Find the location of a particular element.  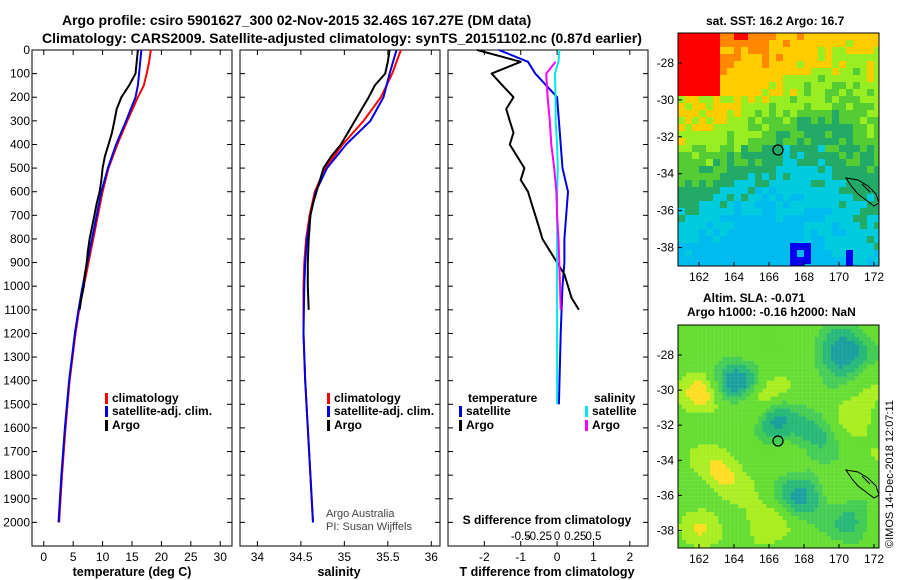

map-x-tick-label: 166 is located at coordinates (769, 277).